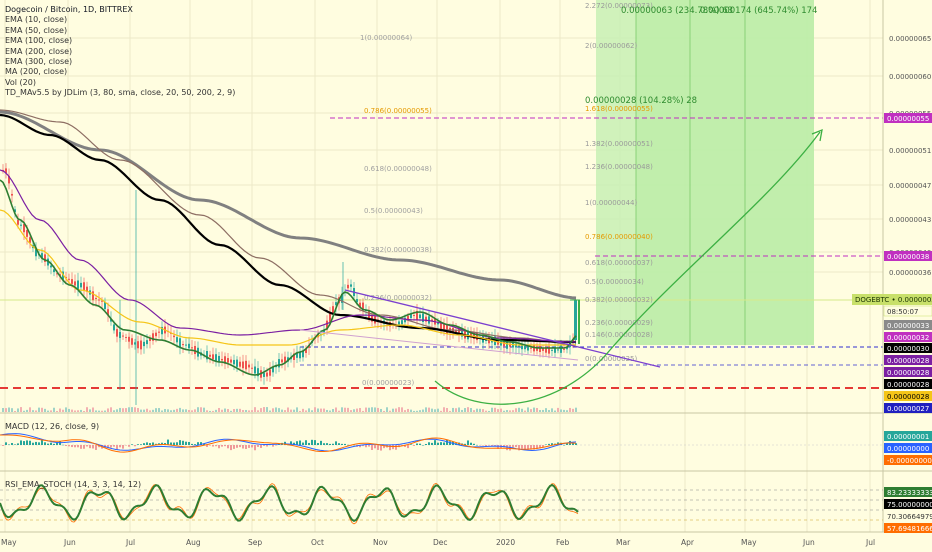 The image size is (932, 552). What do you see at coordinates (611, 359) in the screenshot?
I see `fib-right-label-12: 0(0.00000025)` at bounding box center [611, 359].